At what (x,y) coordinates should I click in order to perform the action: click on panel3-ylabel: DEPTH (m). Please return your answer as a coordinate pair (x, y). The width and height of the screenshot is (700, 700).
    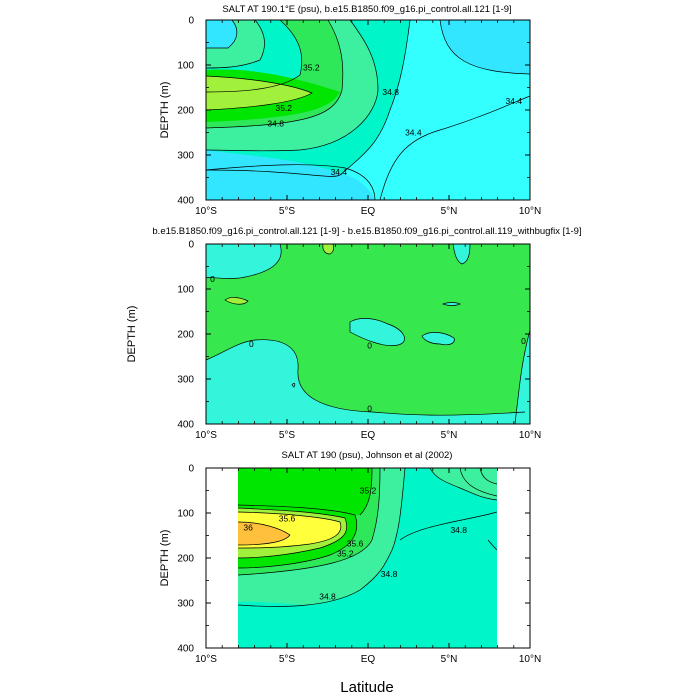
    Looking at the image, I should click on (165, 558).